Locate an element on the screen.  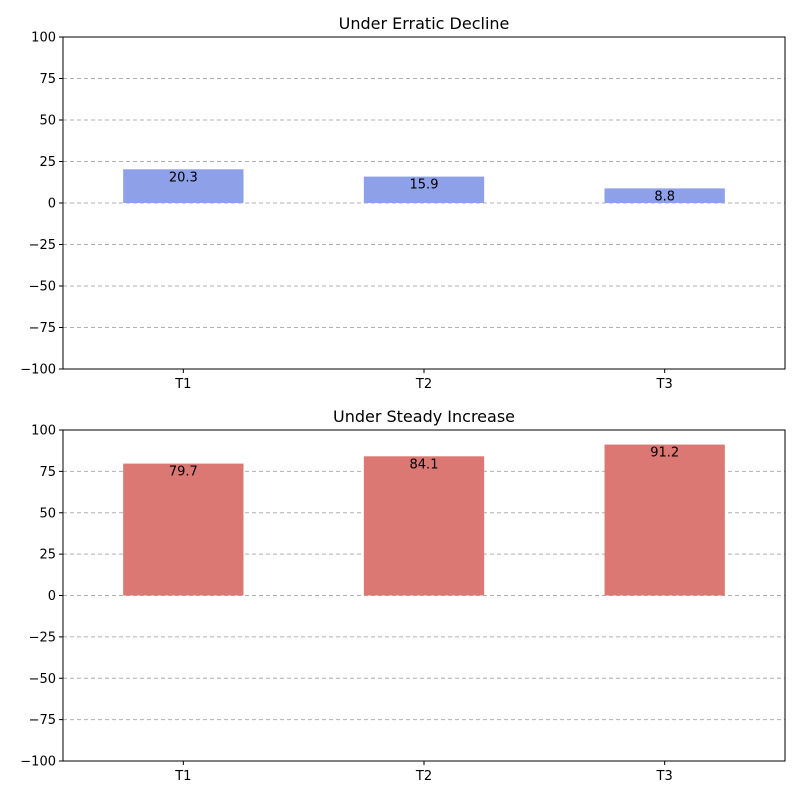
data-label: 84.1 is located at coordinates (424, 464).